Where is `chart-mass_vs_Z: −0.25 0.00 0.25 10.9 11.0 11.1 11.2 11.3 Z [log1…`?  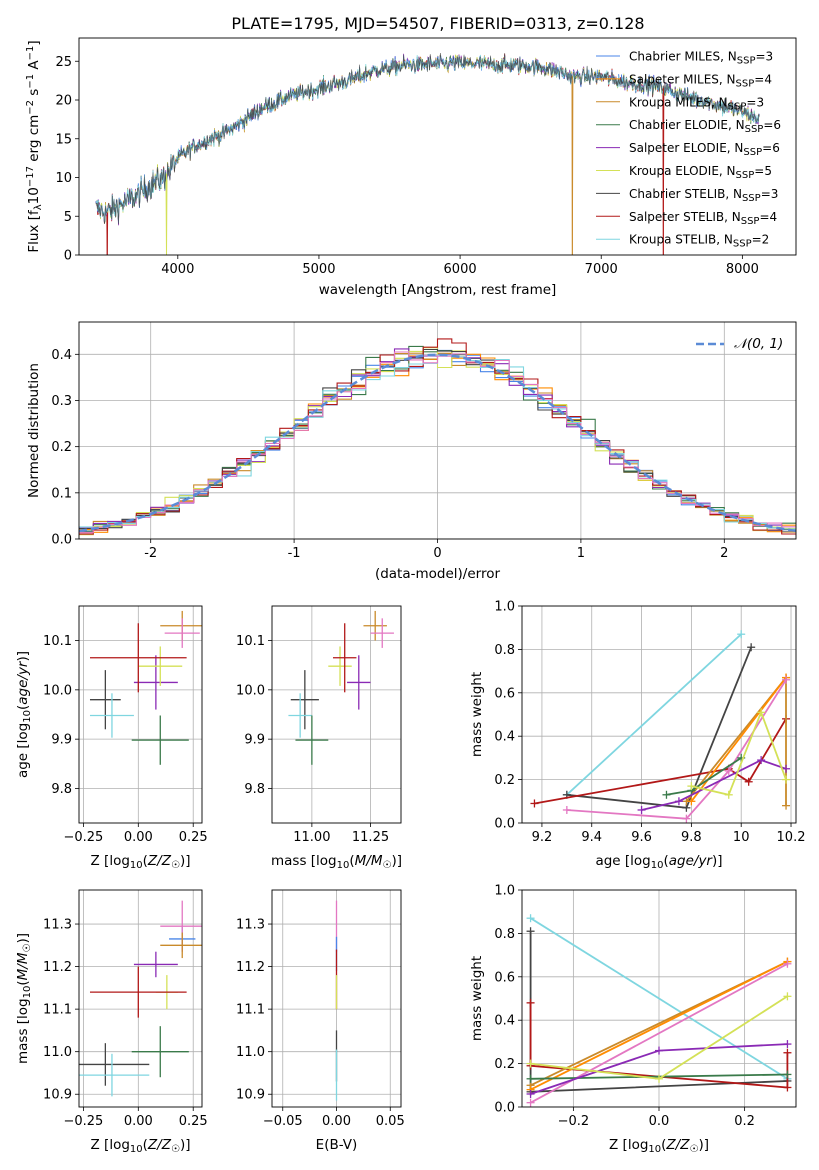 chart-mass_vs_Z: −0.25 0.00 0.25 10.9 11.0 11.1 11.2 11.3 Z [log1… is located at coordinates (111, 1022).